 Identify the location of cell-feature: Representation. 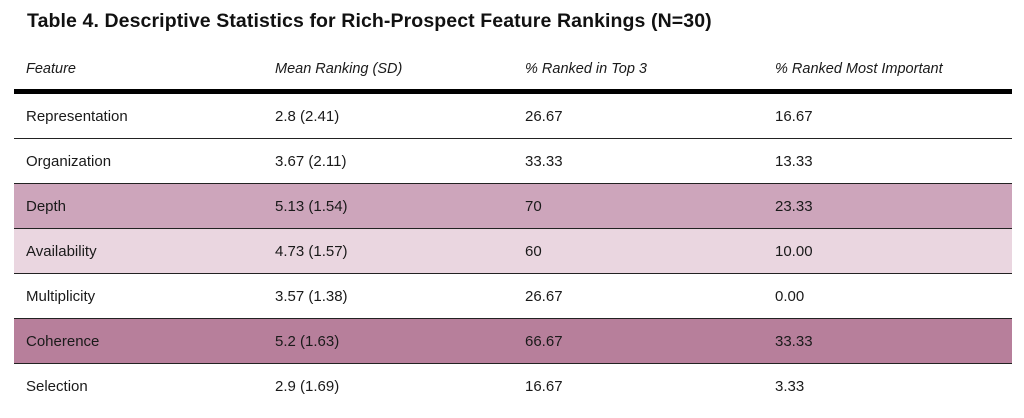
(138, 115).